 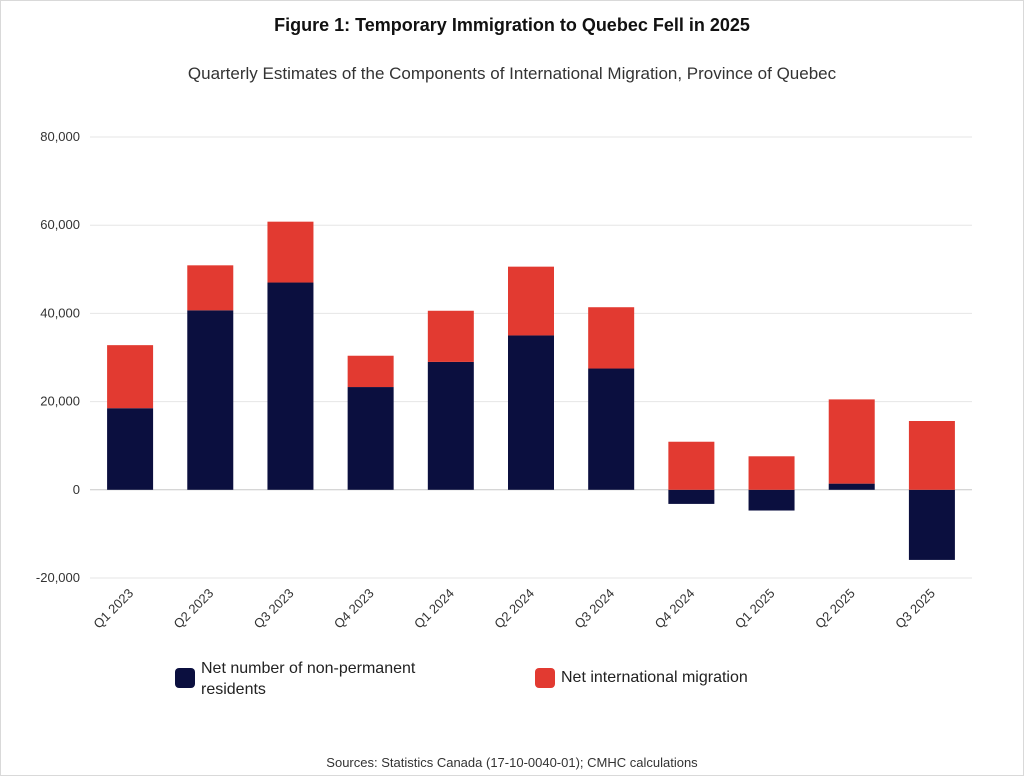 I want to click on x-tick-label: Q3 2025, so click(x=915, y=609).